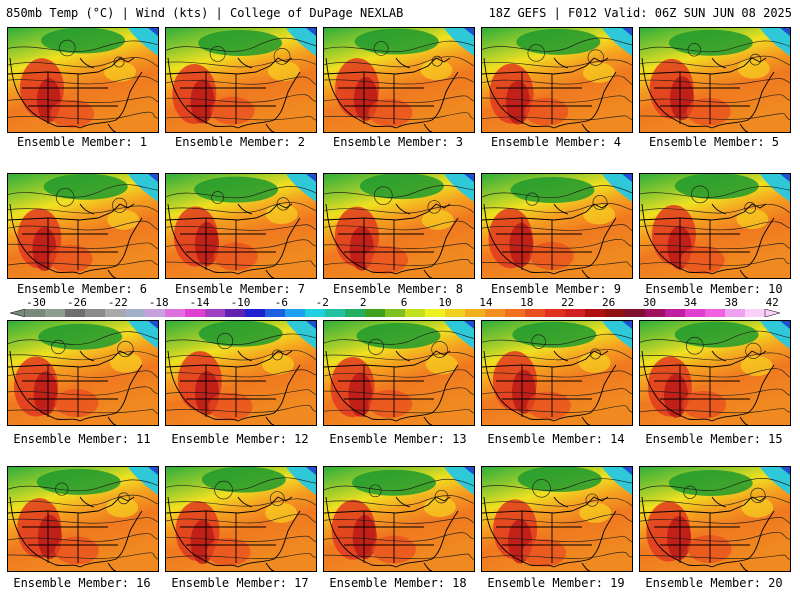 This screenshot has width=800, height=600. What do you see at coordinates (731, 302) in the screenshot?
I see `colorbar-tick-label: 38` at bounding box center [731, 302].